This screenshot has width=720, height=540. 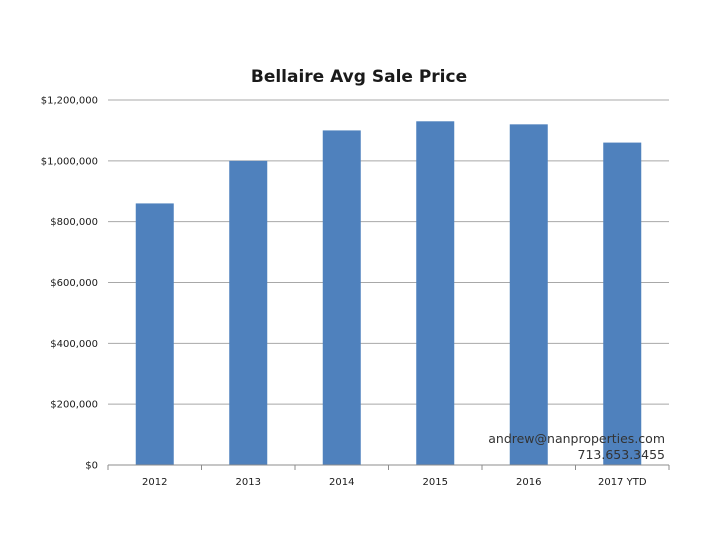 What do you see at coordinates (435, 293) in the screenshot?
I see `bar-2015` at bounding box center [435, 293].